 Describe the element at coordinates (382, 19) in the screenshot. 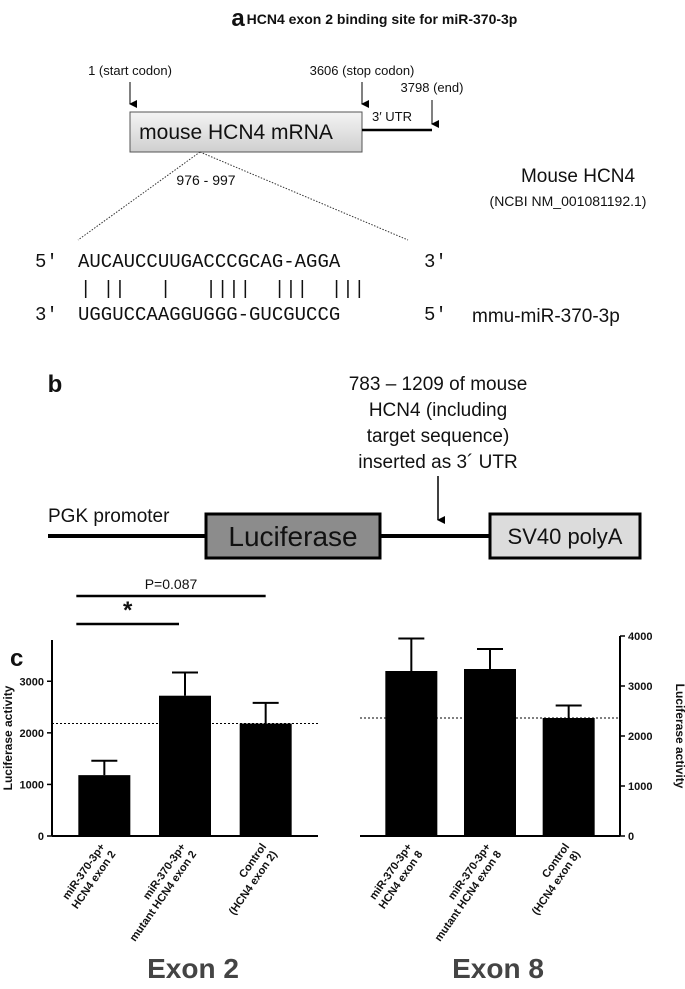

I see `panel-title: HCN4 exon 2 binding site for miR-370-3p` at that location.